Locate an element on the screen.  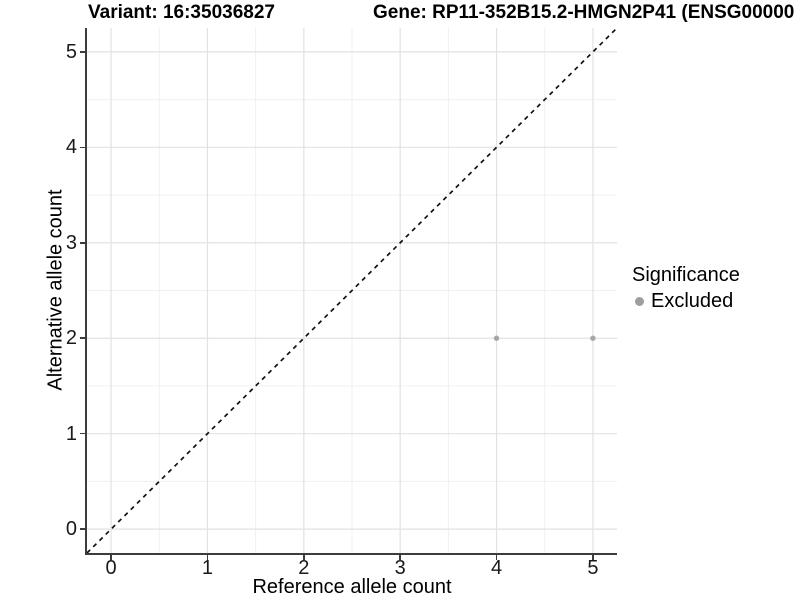
variant-title: Variant: 16:35036827 is located at coordinates (181, 12).